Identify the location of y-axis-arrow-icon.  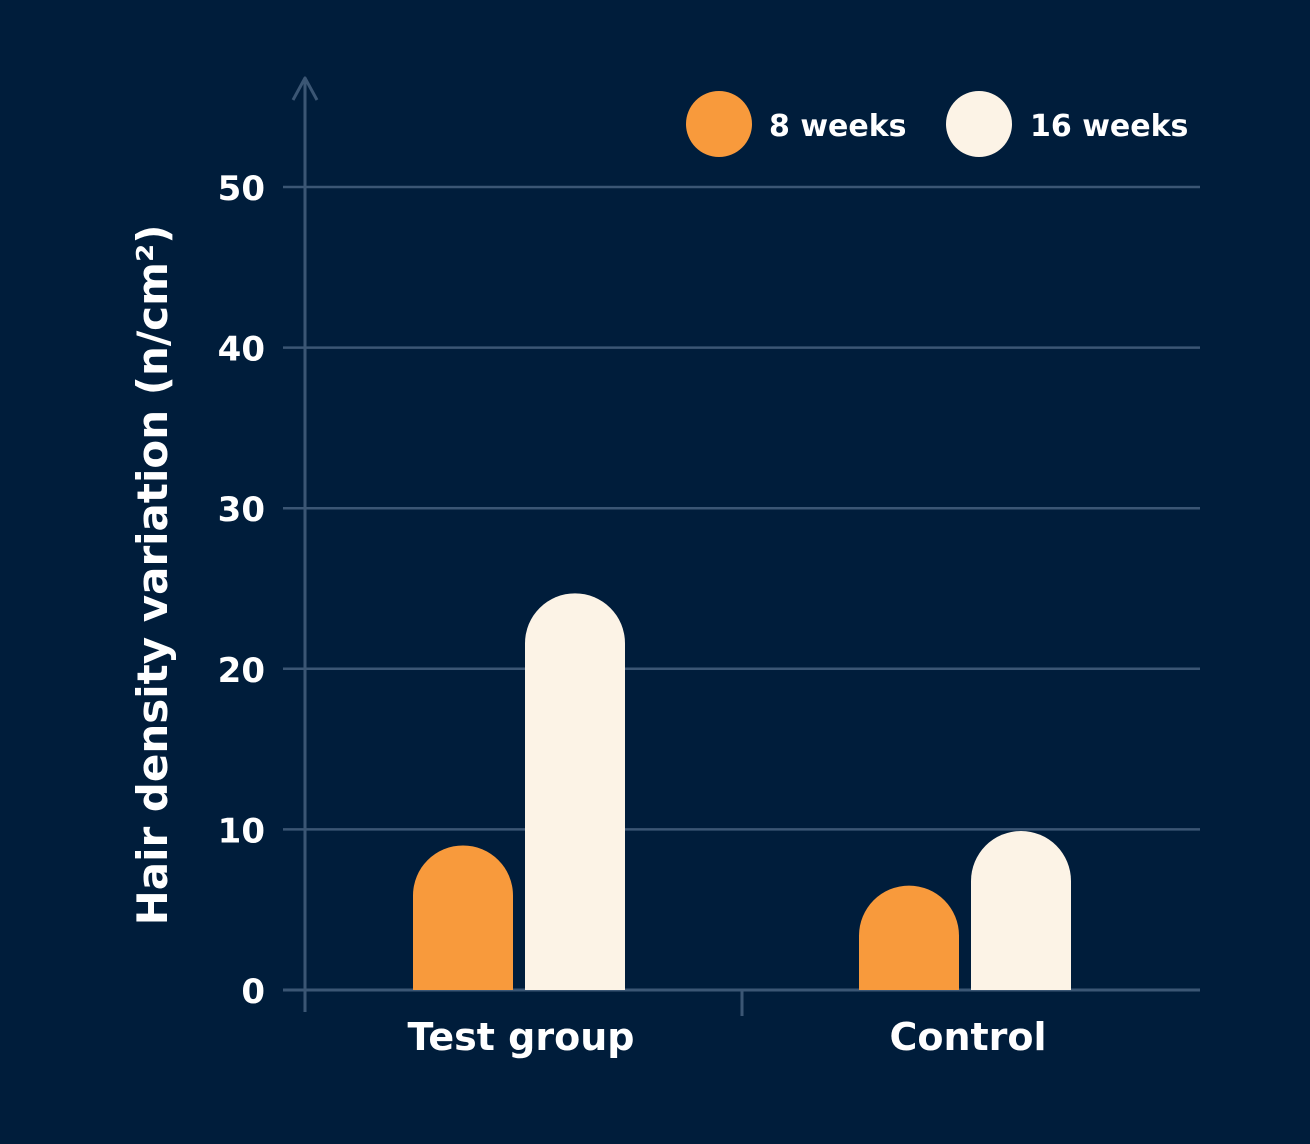
(305, 88).